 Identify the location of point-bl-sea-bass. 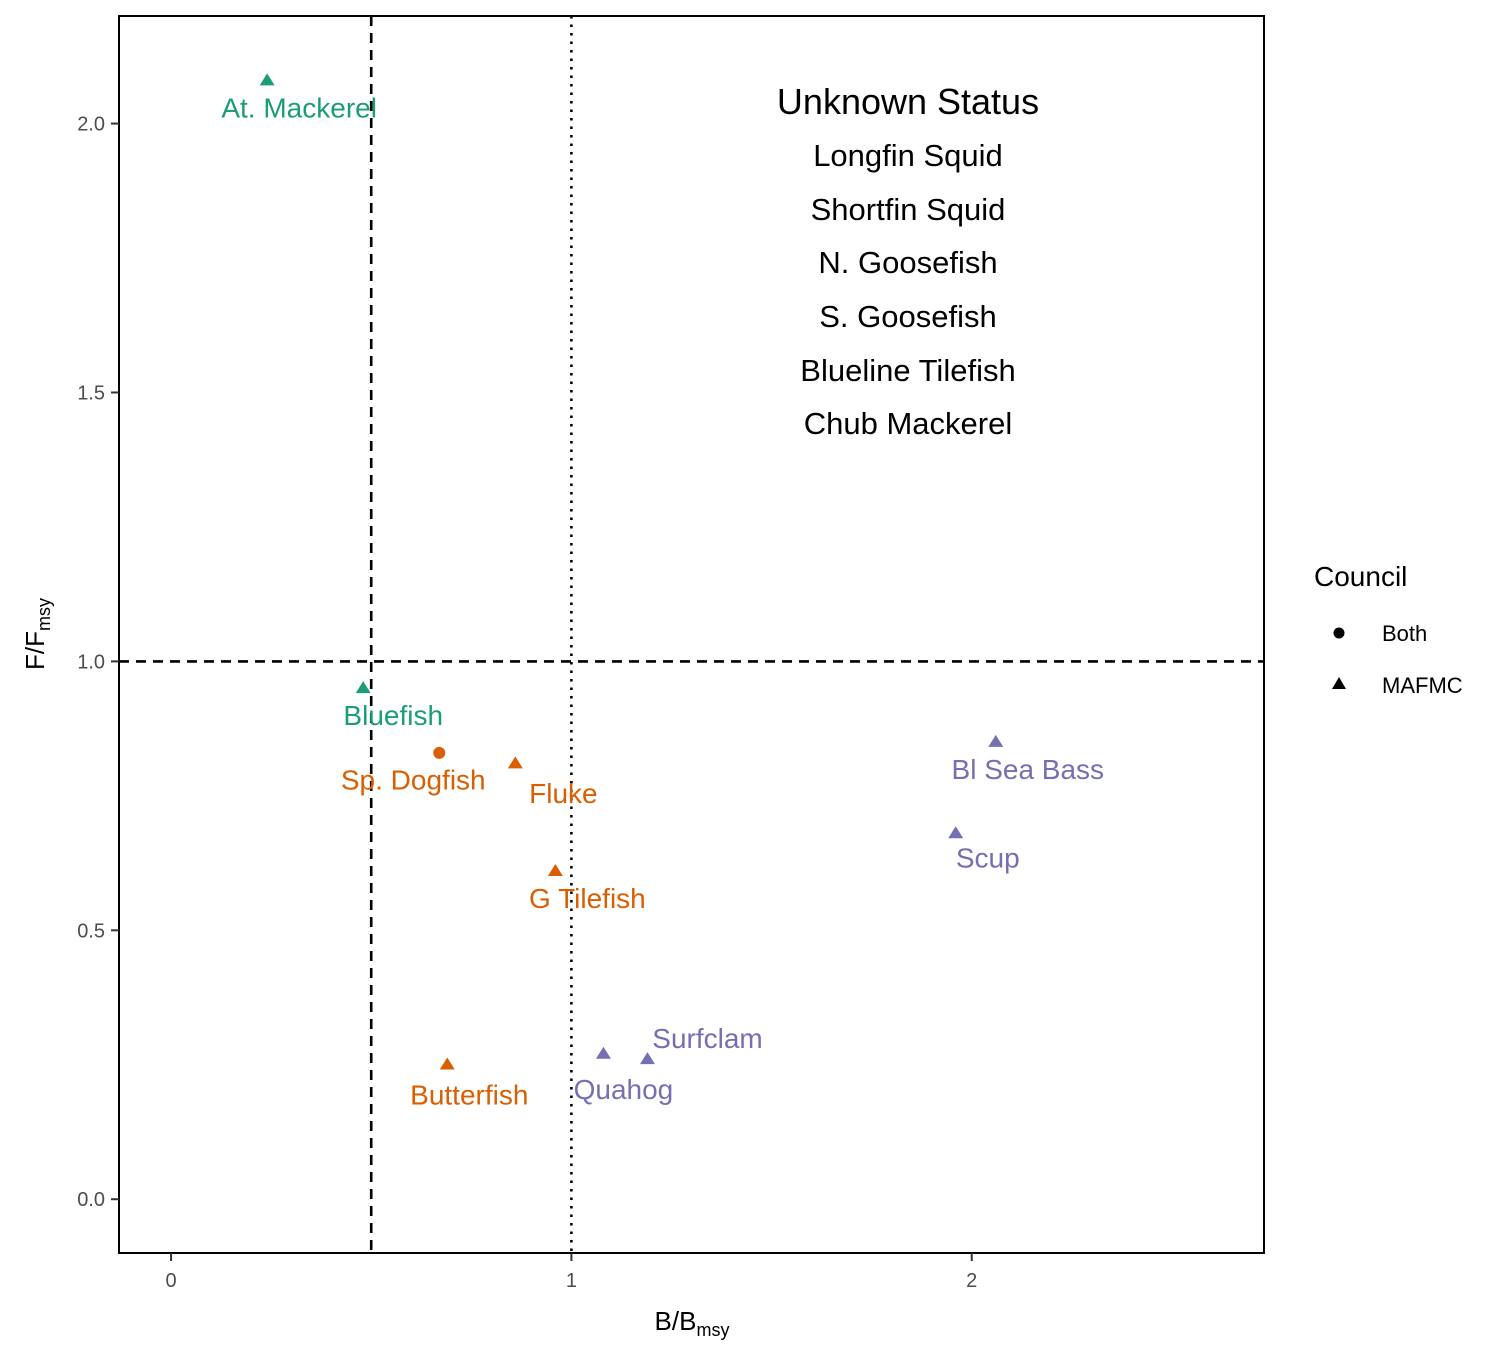
(996, 740).